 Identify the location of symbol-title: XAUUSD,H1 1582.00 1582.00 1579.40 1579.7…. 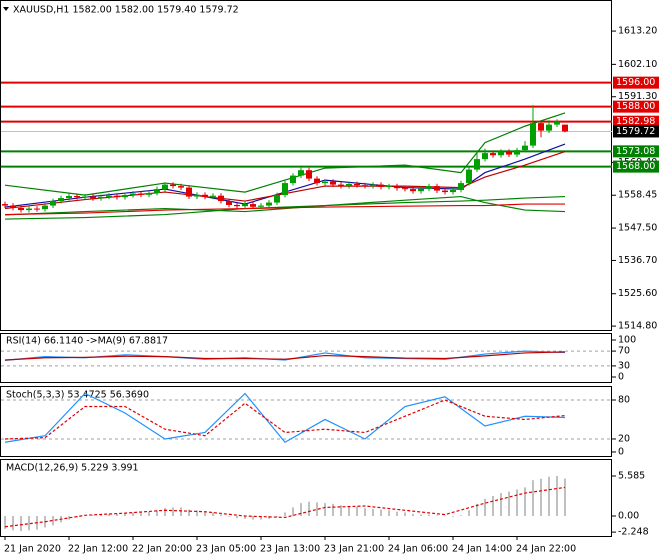
(126, 10).